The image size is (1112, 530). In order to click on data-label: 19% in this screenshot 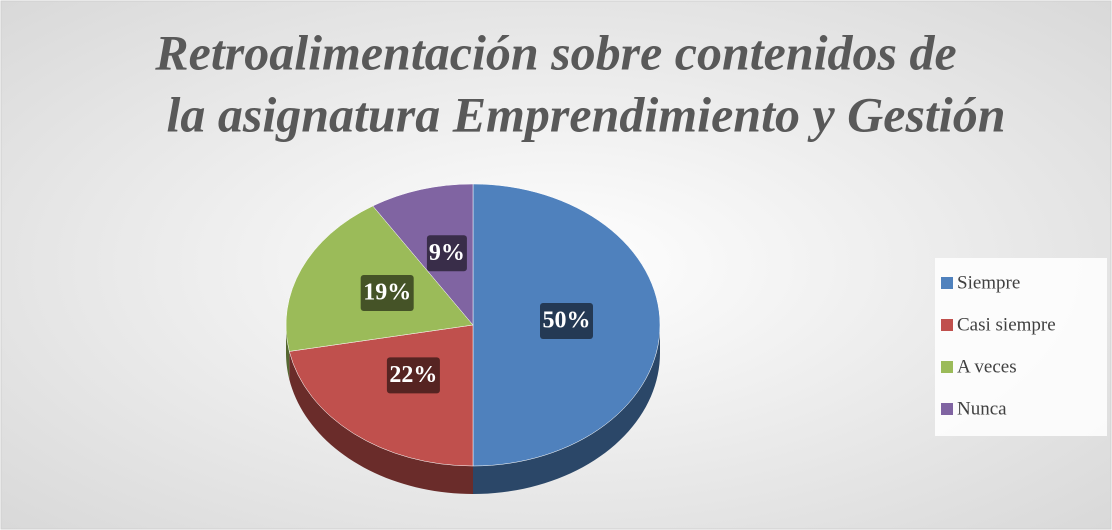, I will do `click(387, 293)`.